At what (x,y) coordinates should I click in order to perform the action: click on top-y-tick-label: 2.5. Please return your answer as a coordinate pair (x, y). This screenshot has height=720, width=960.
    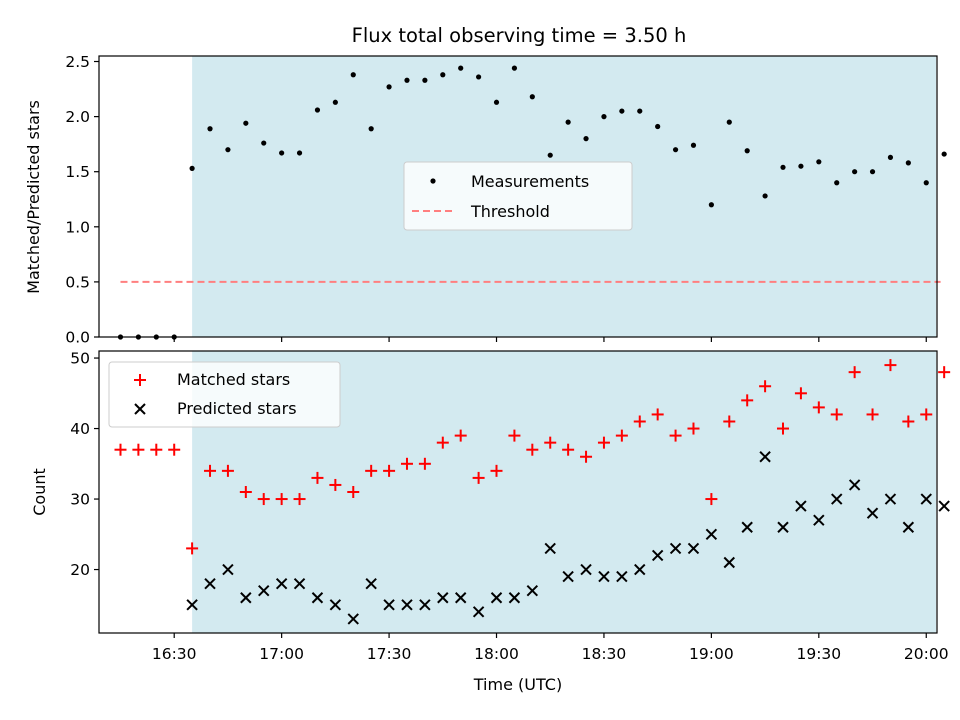
    Looking at the image, I should click on (77, 62).